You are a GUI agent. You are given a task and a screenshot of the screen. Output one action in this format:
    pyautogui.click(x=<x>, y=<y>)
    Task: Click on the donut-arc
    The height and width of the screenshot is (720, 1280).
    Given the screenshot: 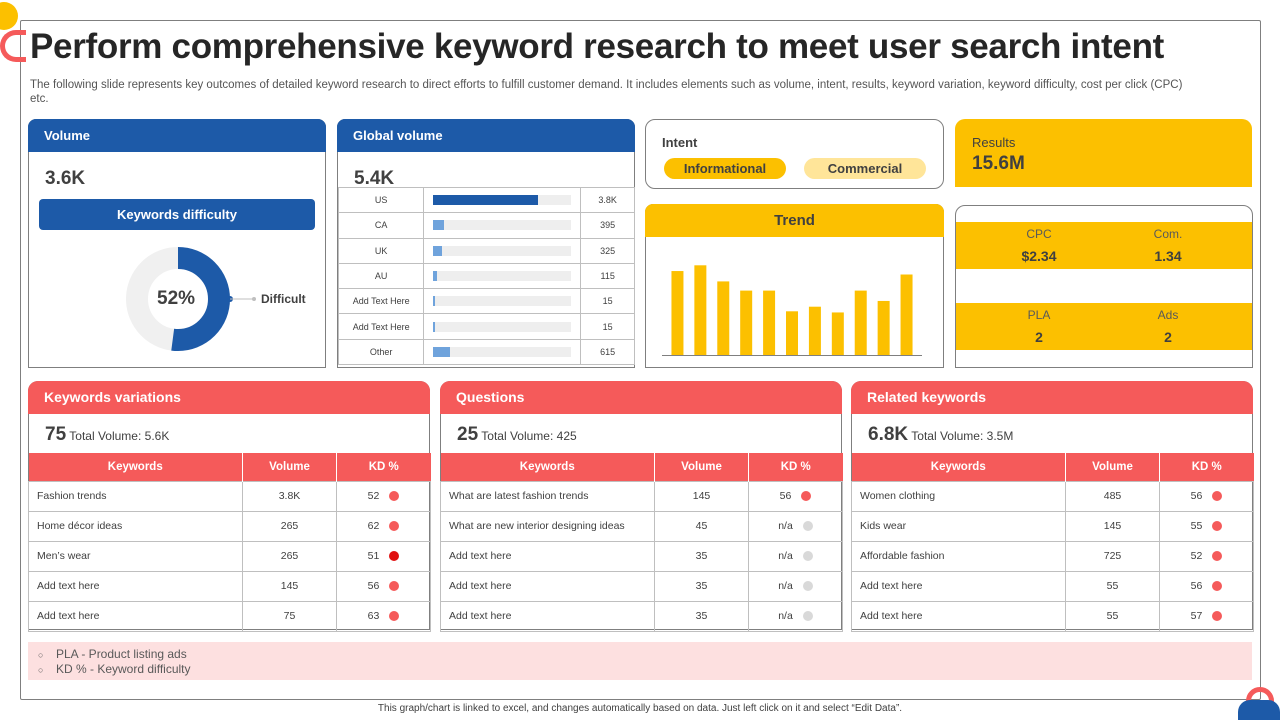 What is the action you would take?
    pyautogui.click(x=178, y=299)
    